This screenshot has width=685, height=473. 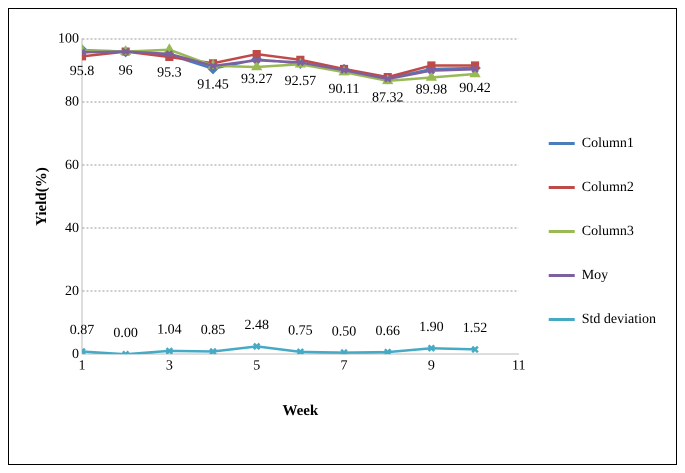 What do you see at coordinates (125, 333) in the screenshot?
I see `data-label: 0.00` at bounding box center [125, 333].